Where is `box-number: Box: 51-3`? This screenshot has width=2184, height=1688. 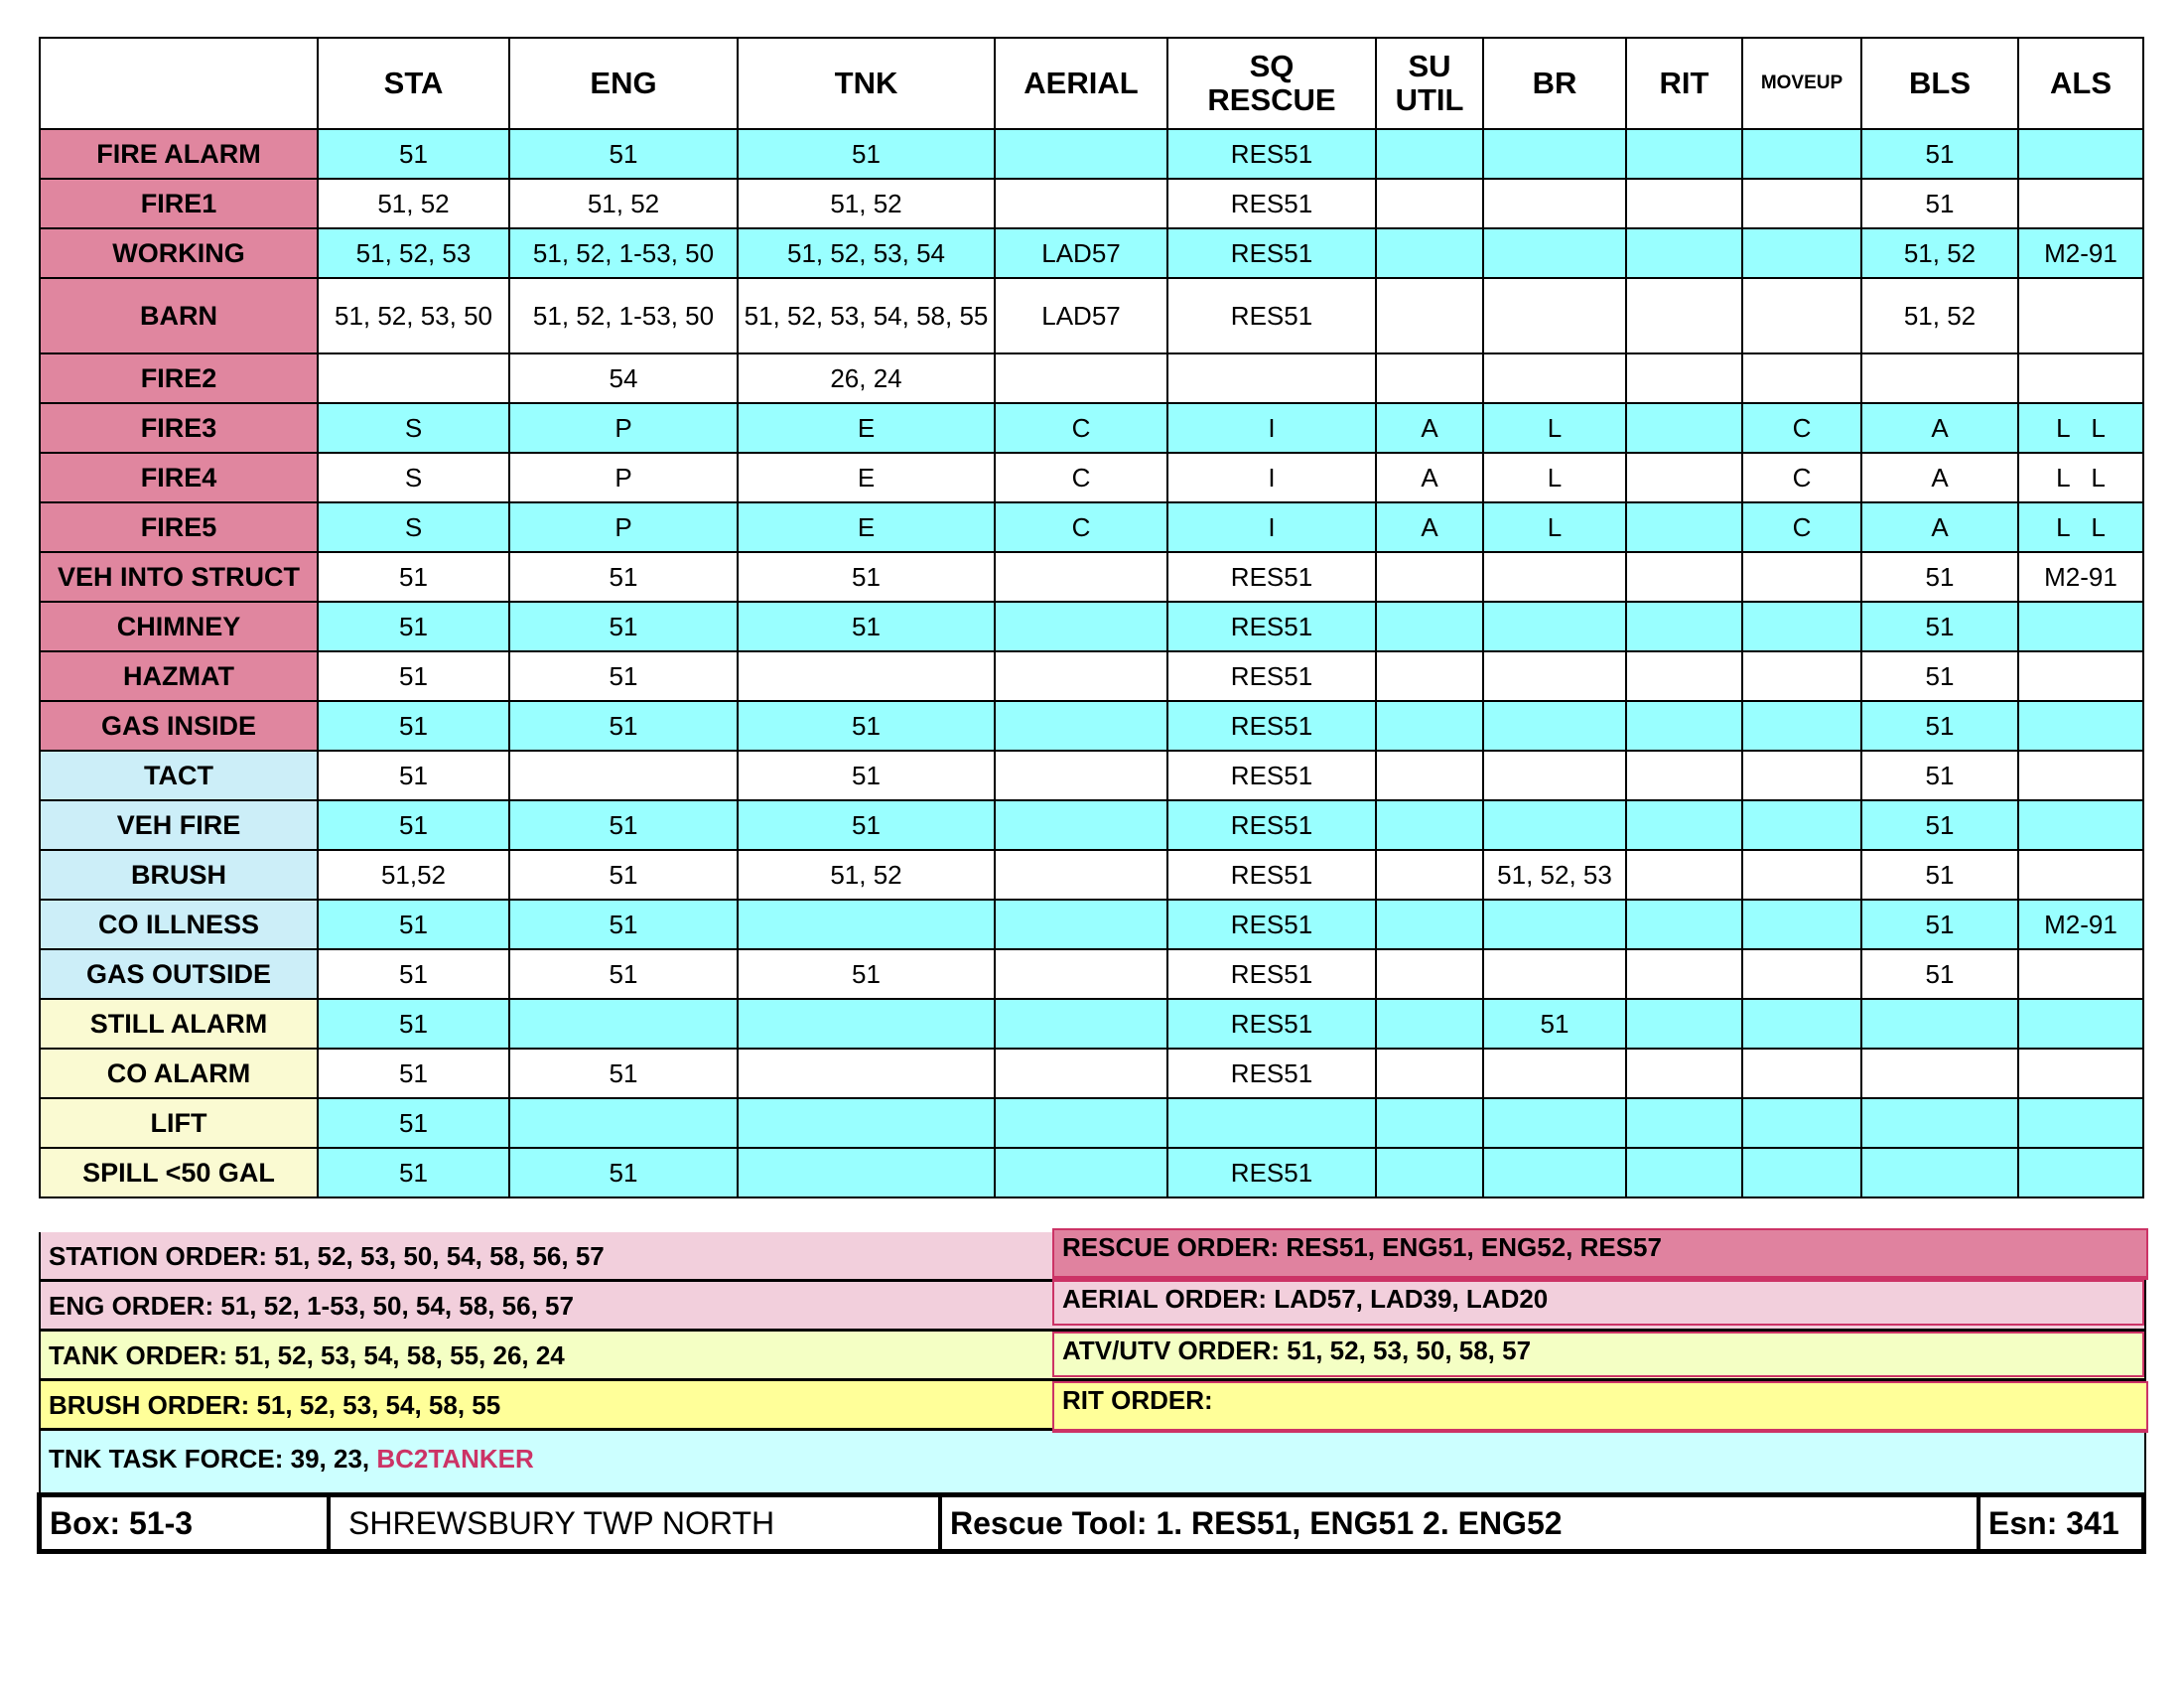
box-number: Box: 51-3 is located at coordinates (186, 1523).